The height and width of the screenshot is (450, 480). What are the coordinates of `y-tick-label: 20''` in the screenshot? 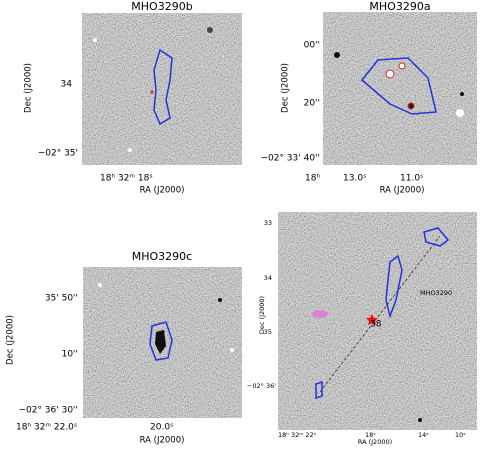 It's located at (312, 104).